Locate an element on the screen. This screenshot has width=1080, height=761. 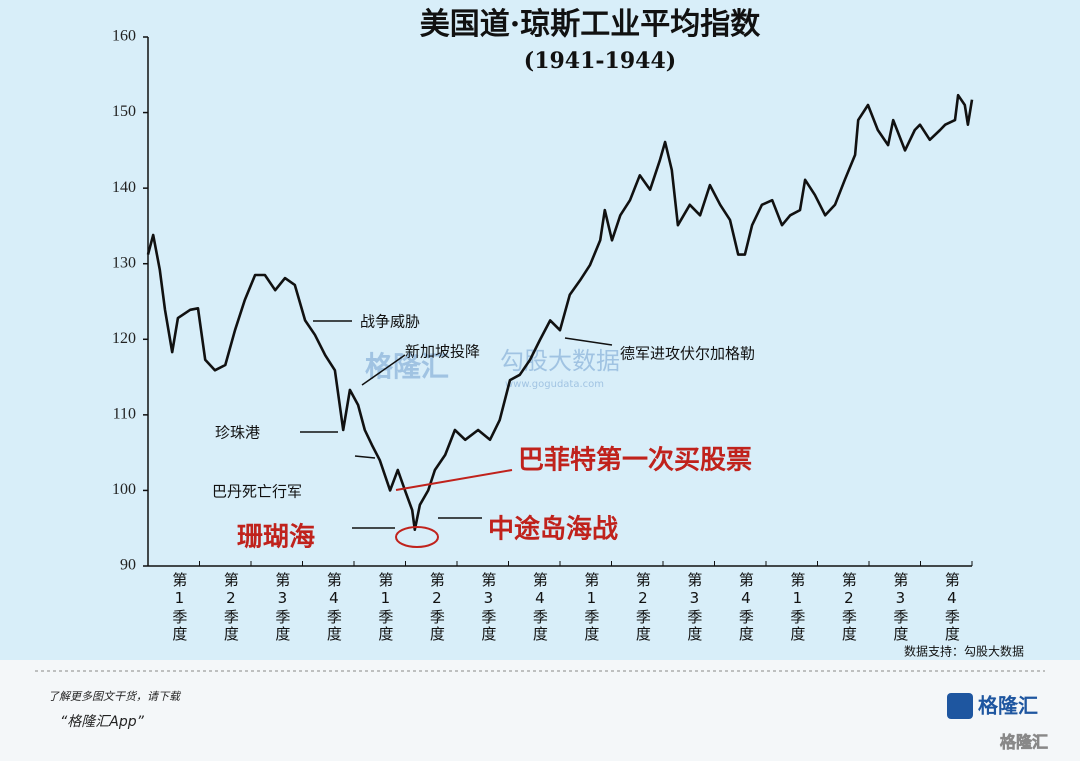
highlight-circle is located at coordinates (417, 537).